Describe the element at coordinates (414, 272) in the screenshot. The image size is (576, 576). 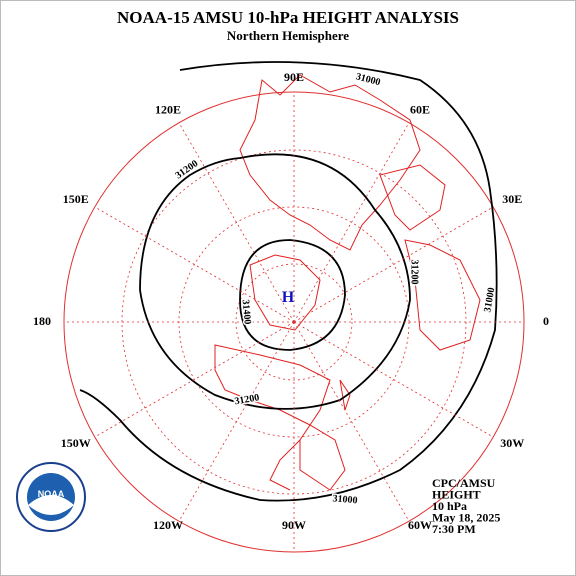
I see `contour-label: 31200` at that location.